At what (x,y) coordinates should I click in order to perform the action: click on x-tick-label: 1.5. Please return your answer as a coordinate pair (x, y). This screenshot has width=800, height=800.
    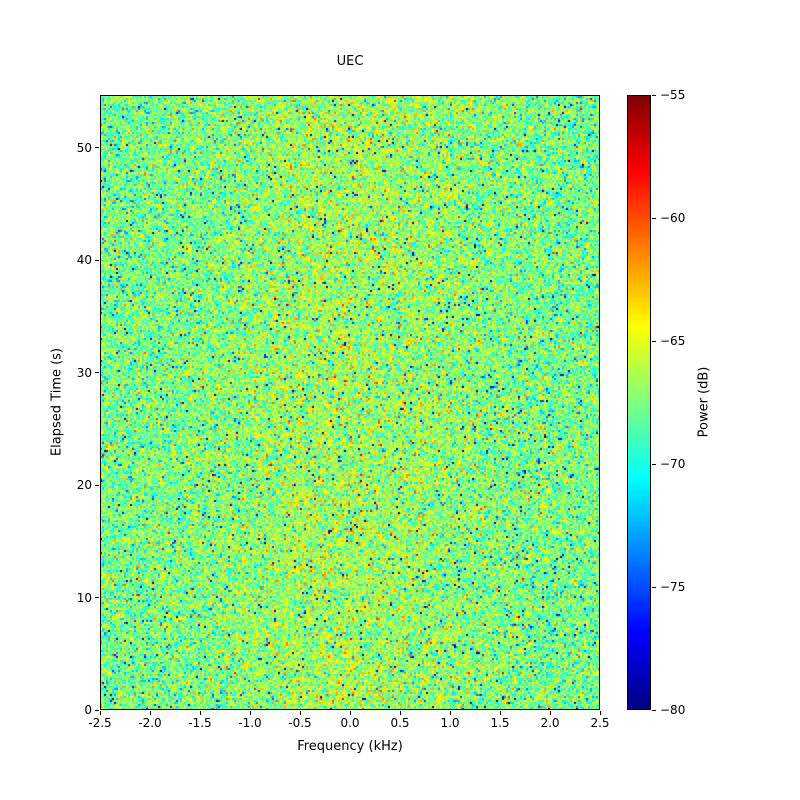
    Looking at the image, I should click on (500, 723).